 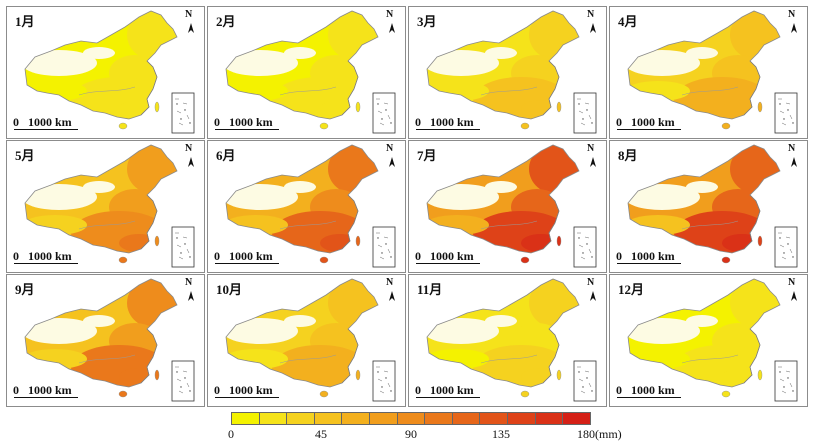 I want to click on month-map-panel: 10月 N 0 1000 km, so click(x=306, y=340).